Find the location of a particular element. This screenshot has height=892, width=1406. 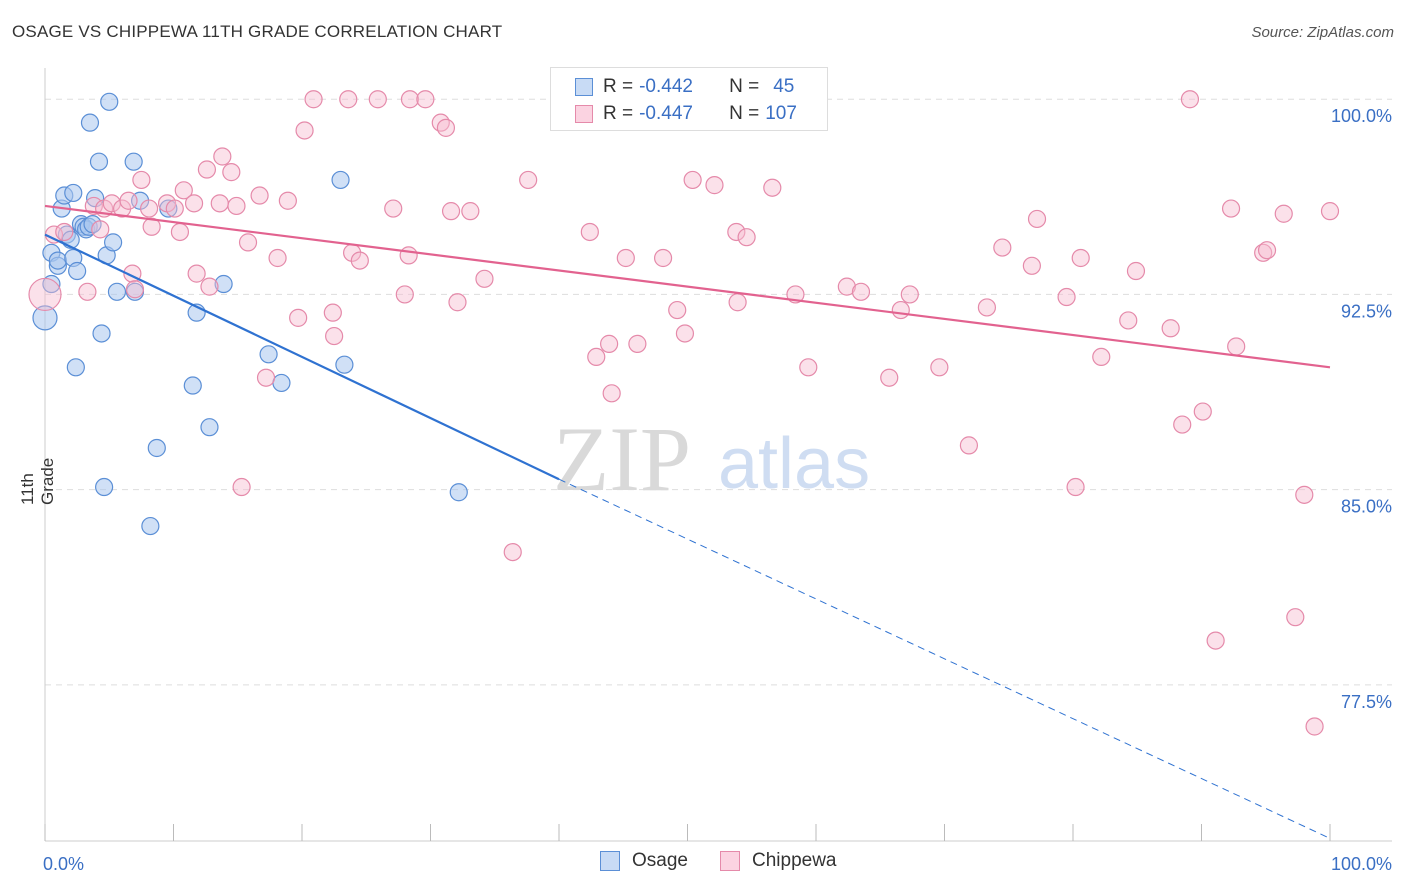

legend-item-osage: Osage is located at coordinates (644, 861).